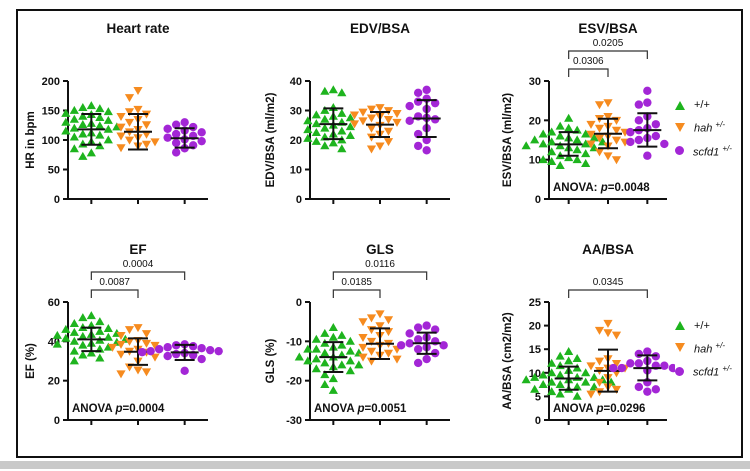 The height and width of the screenshot is (471, 750). Describe the element at coordinates (54, 171) in the screenshot. I see `svg-text: 50` at that location.